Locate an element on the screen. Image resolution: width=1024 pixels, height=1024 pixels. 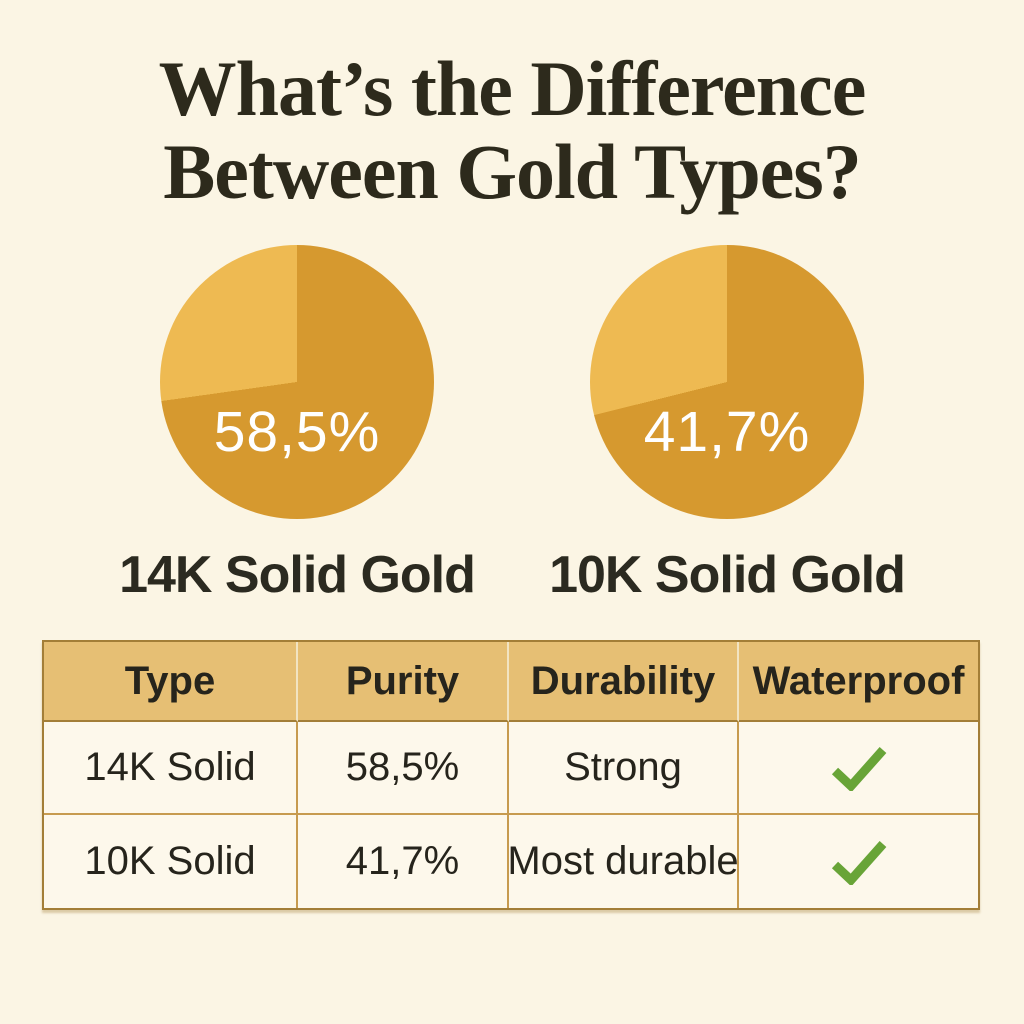
pie-group-10k: 41,7% 10K Solid Gold is located at coordinates (727, 425).